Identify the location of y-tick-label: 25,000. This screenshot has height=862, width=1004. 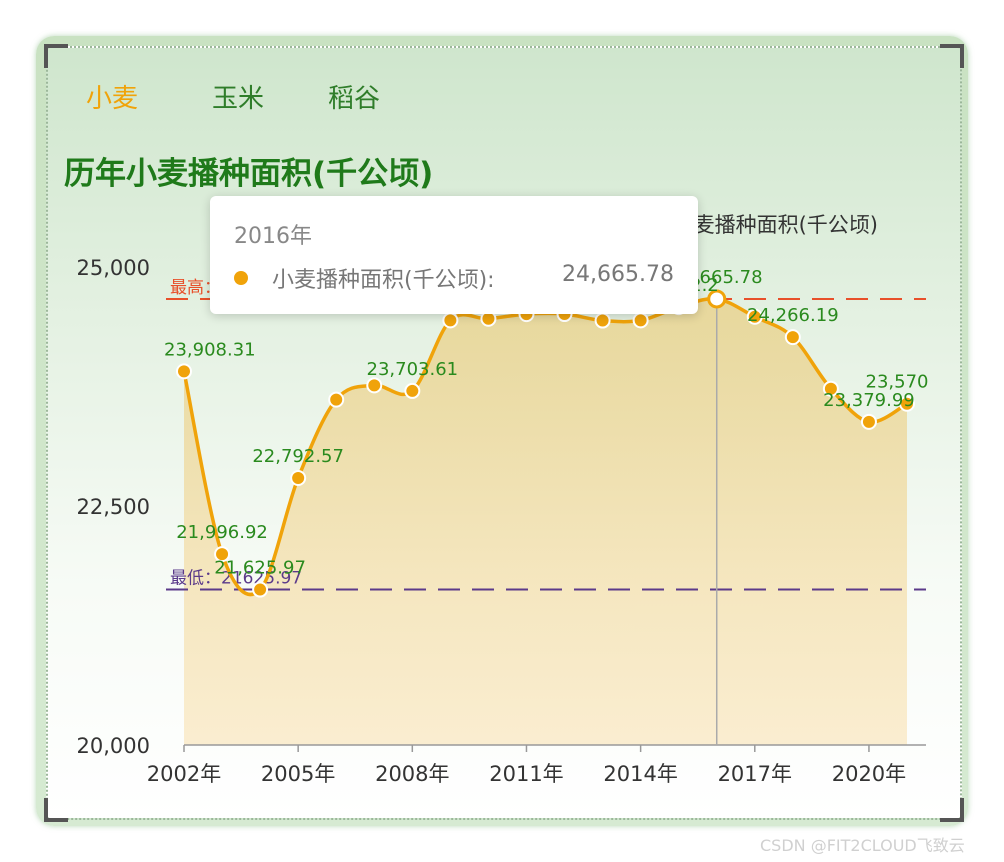
(113, 268).